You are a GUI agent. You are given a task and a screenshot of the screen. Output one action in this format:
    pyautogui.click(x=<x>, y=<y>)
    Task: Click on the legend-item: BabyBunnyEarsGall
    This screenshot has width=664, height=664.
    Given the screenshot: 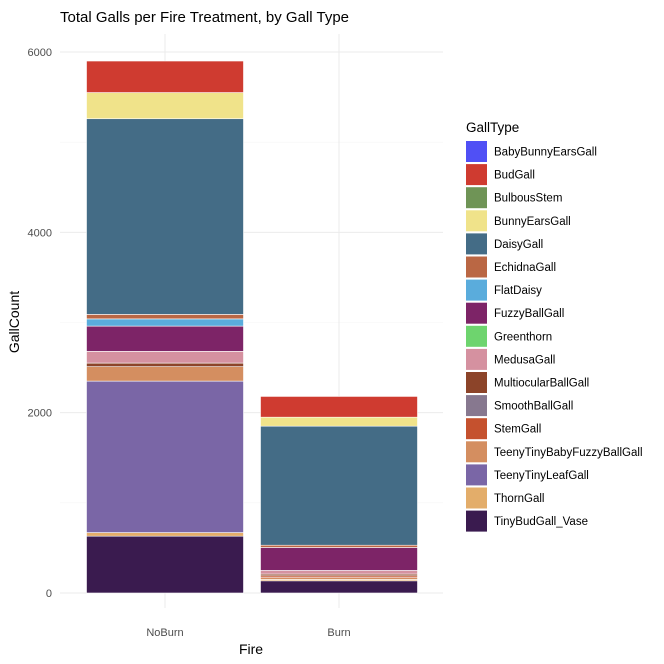 What is the action you would take?
    pyautogui.click(x=531, y=151)
    